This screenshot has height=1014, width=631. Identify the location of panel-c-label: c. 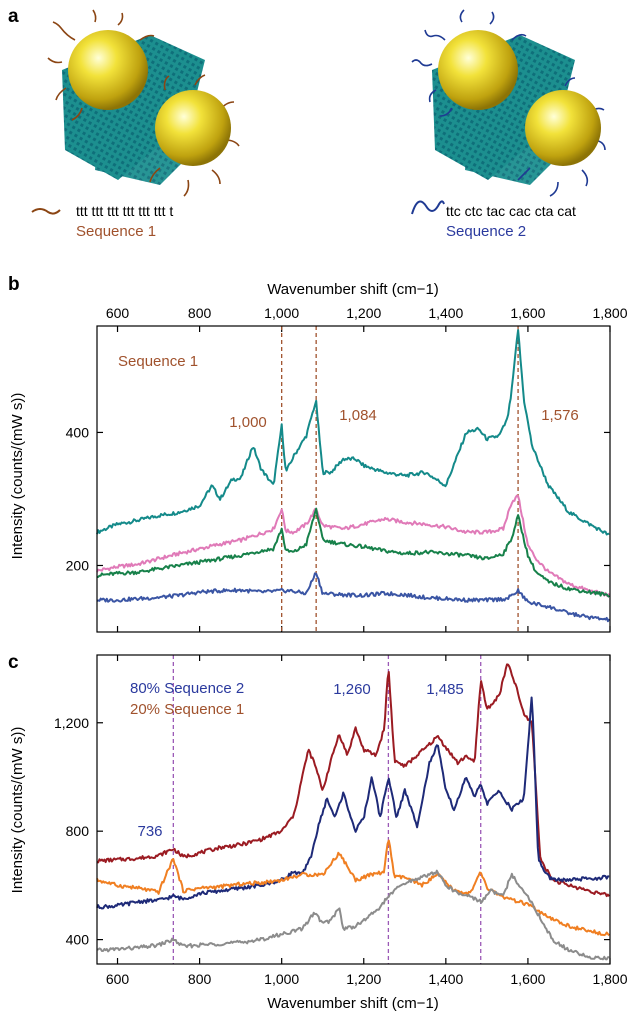
(13, 662).